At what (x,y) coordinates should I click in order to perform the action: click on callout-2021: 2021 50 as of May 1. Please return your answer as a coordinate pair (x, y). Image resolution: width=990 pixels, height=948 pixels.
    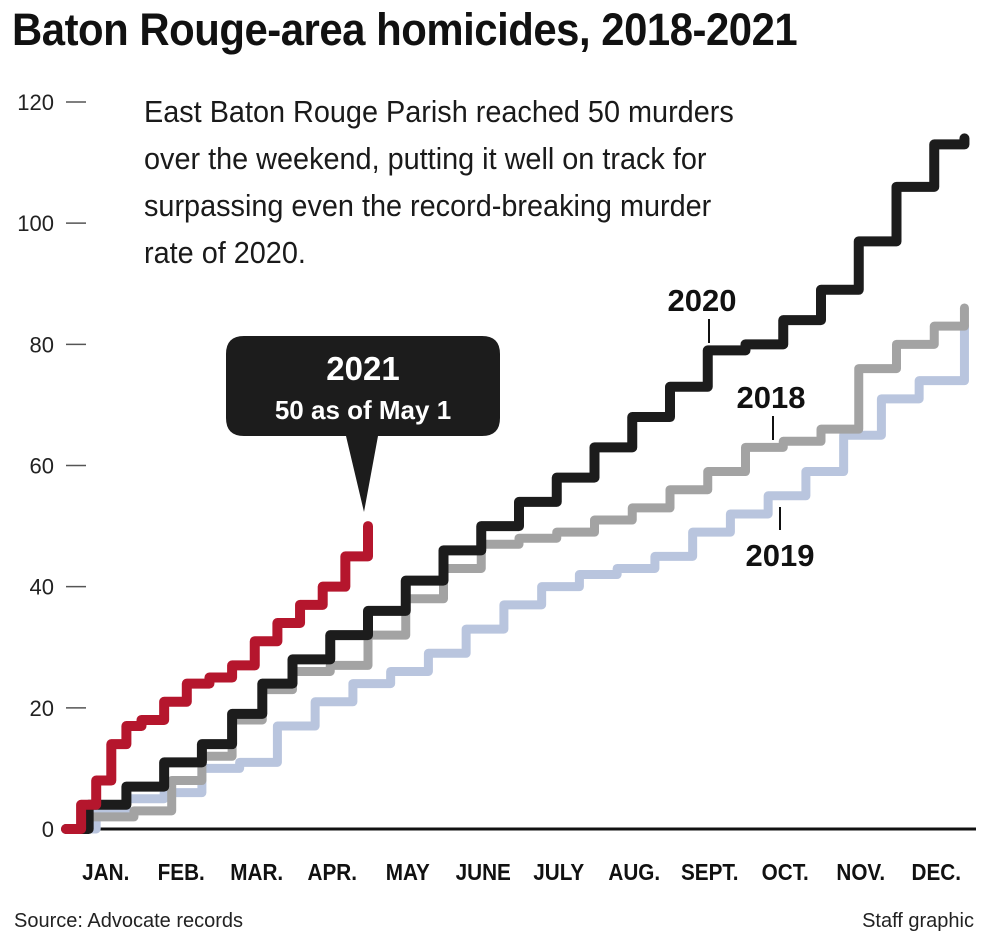
    Looking at the image, I should click on (363, 424).